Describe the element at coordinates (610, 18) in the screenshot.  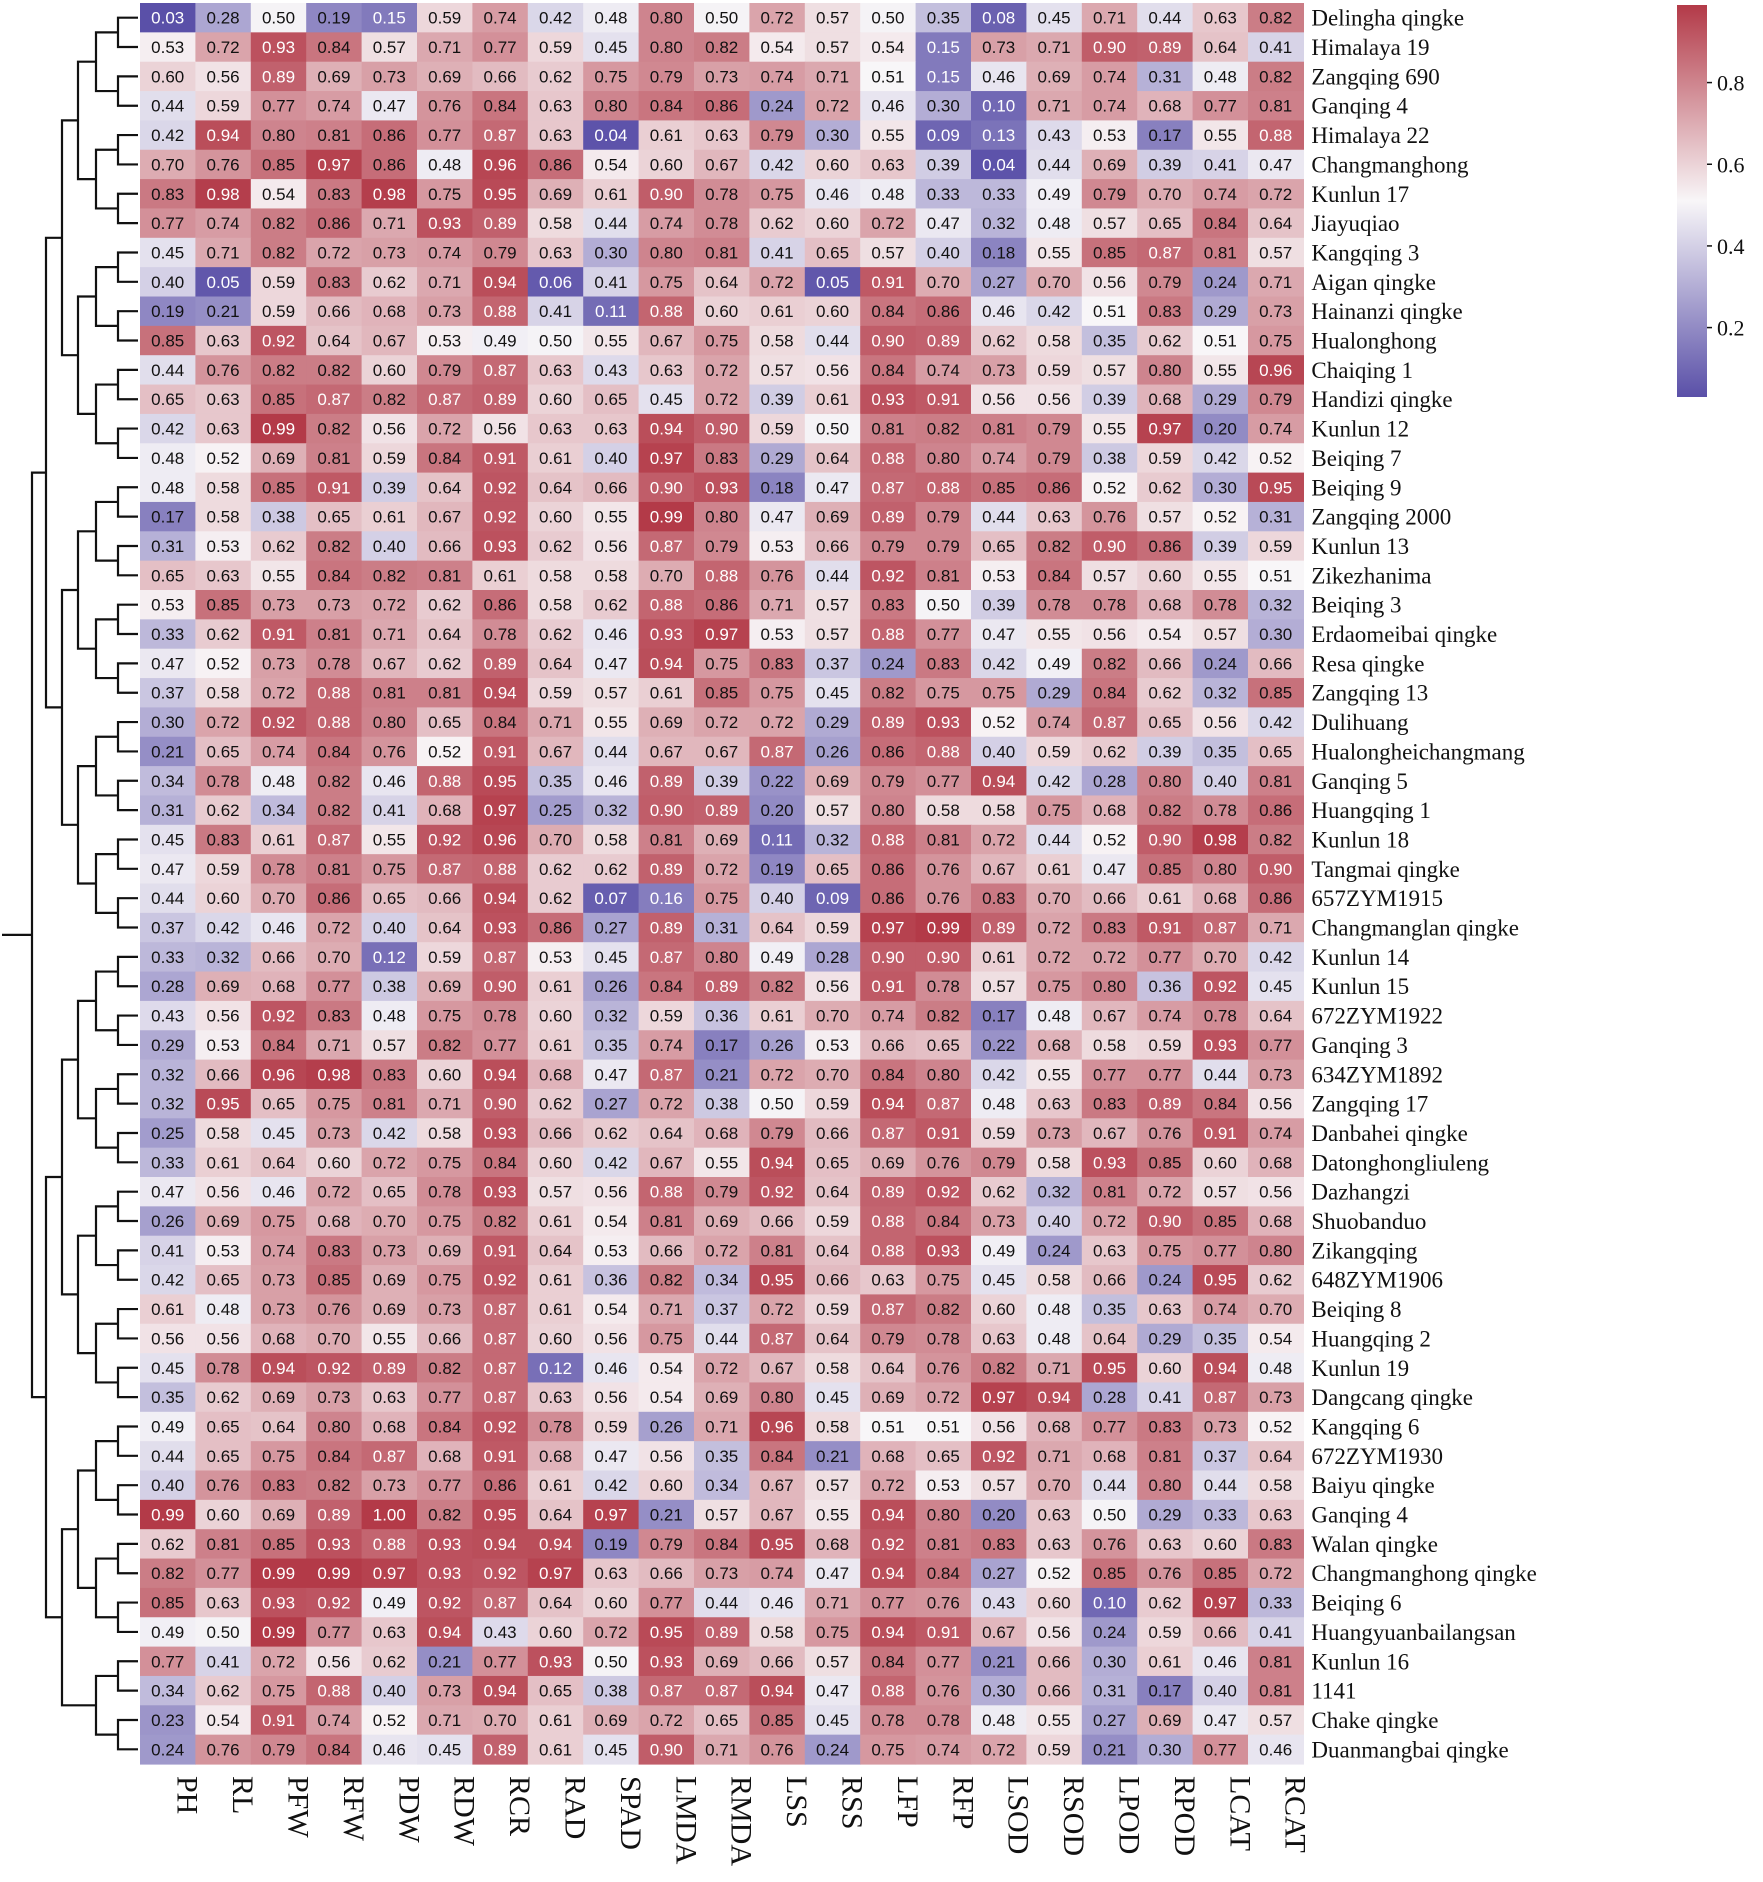
I see `cell-value-label: 0.48` at that location.